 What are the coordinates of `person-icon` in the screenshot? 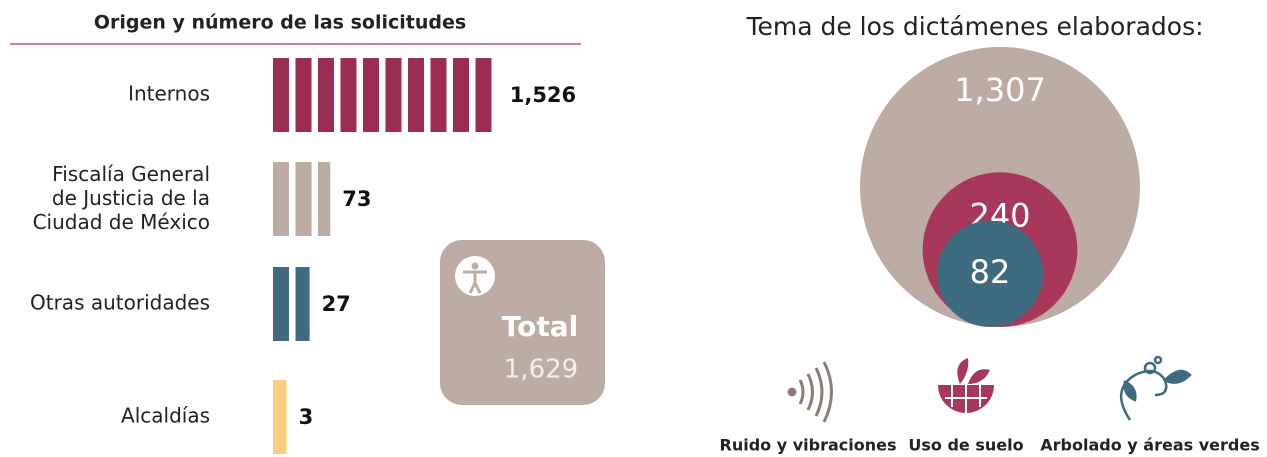 It's located at (475, 276).